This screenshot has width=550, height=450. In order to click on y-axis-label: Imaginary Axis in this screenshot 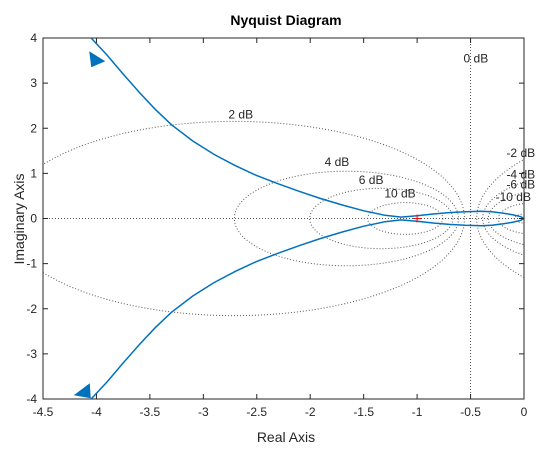, I will do `click(19, 218)`.